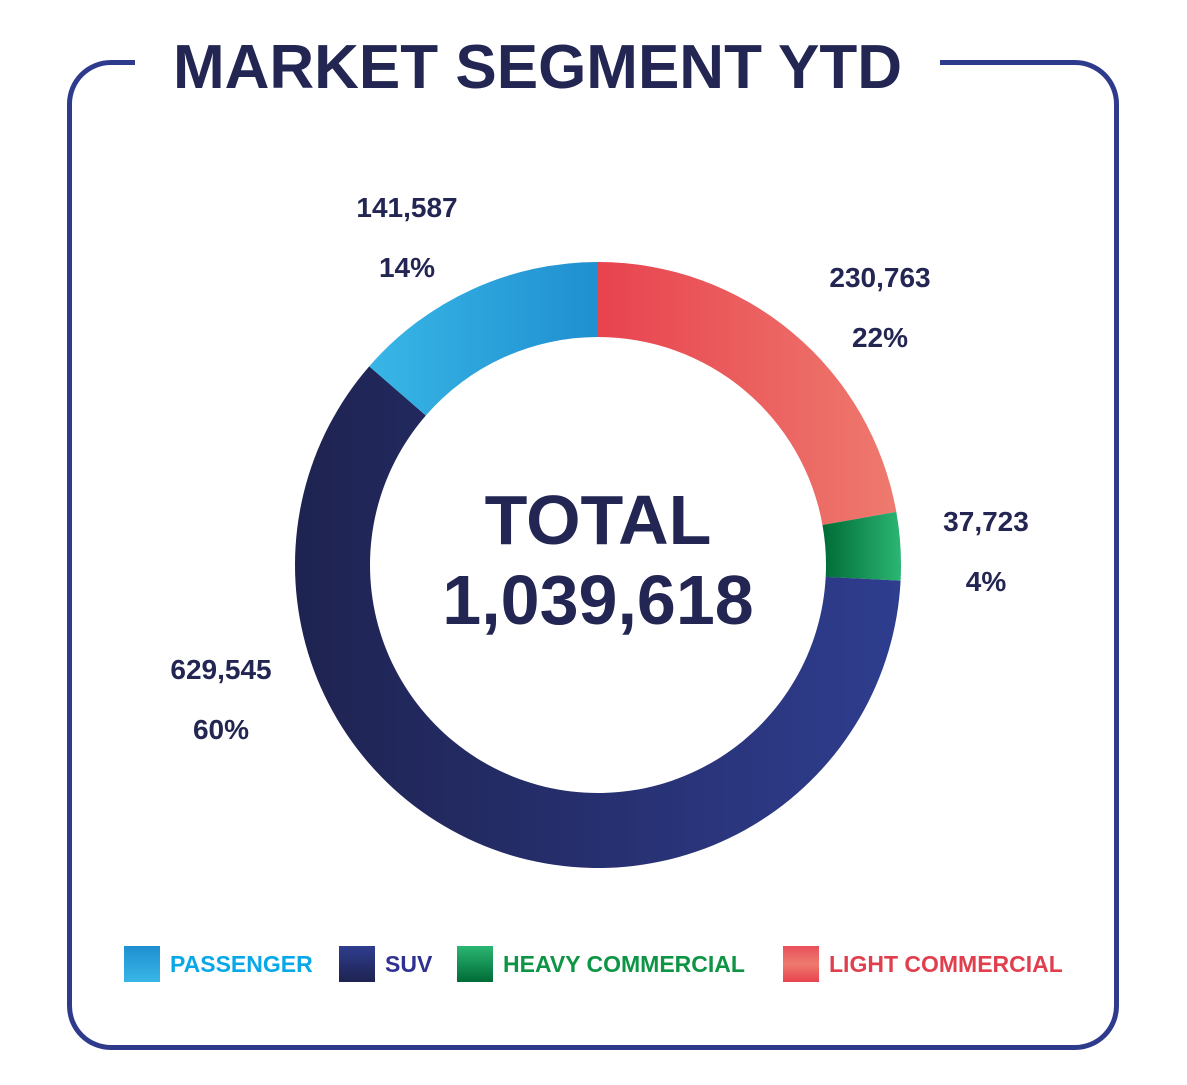 Image resolution: width=1187 pixels, height=1085 pixels. Describe the element at coordinates (624, 963) in the screenshot. I see `legend-label: HEAVY COMMERCIAL` at that location.